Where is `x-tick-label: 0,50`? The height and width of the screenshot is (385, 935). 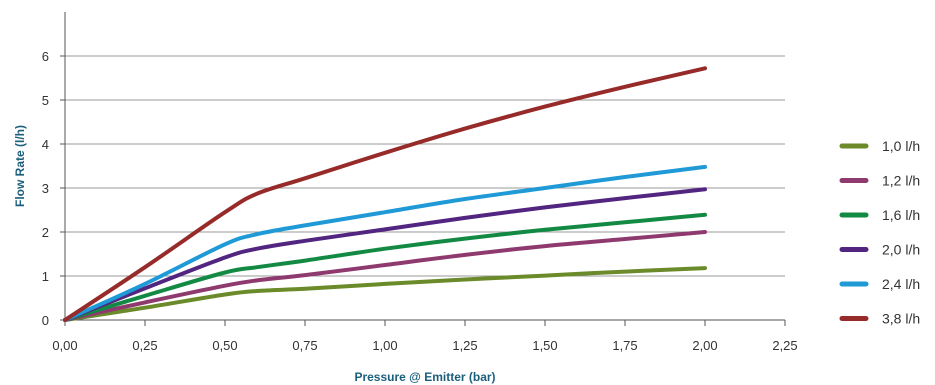 x-tick-label: 0,50 is located at coordinates (224, 345).